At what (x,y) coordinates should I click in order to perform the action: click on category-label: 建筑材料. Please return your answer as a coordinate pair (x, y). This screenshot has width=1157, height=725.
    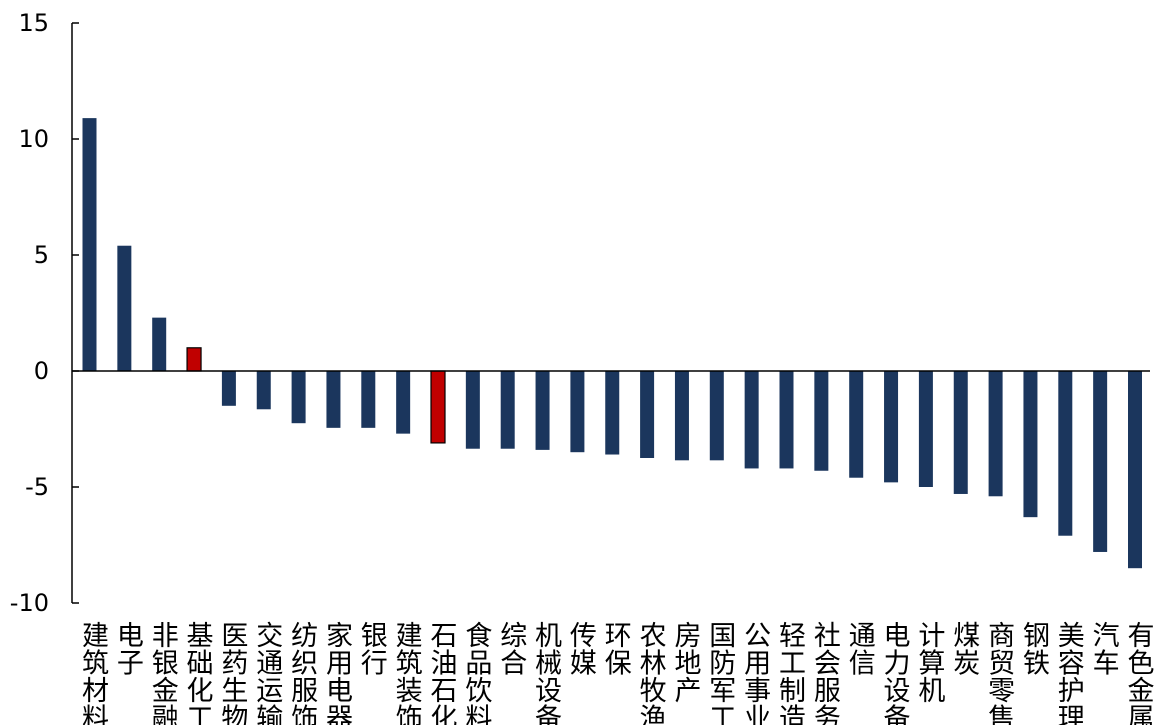
    Looking at the image, I should click on (95, 673).